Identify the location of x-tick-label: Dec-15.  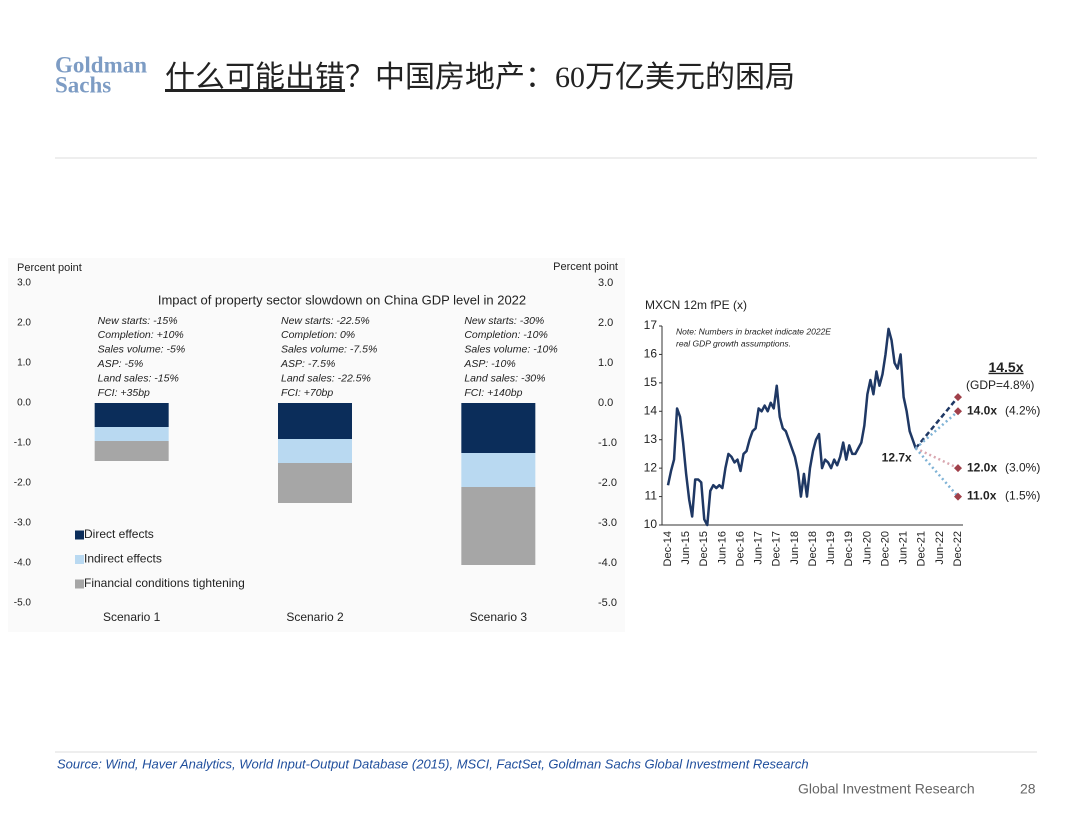
(704, 548).